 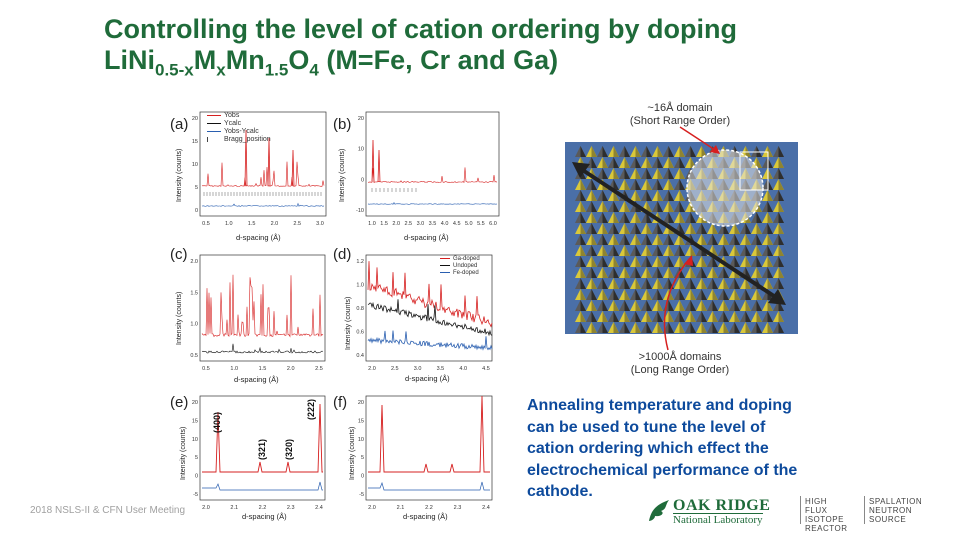 I want to click on oak-ridge-subtitle: National Laboratory, so click(x=718, y=519).